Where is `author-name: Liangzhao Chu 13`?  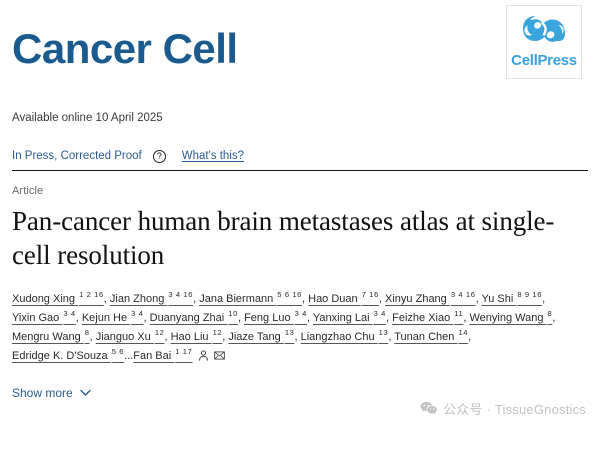 author-name: Liangzhao Chu 13 is located at coordinates (344, 335).